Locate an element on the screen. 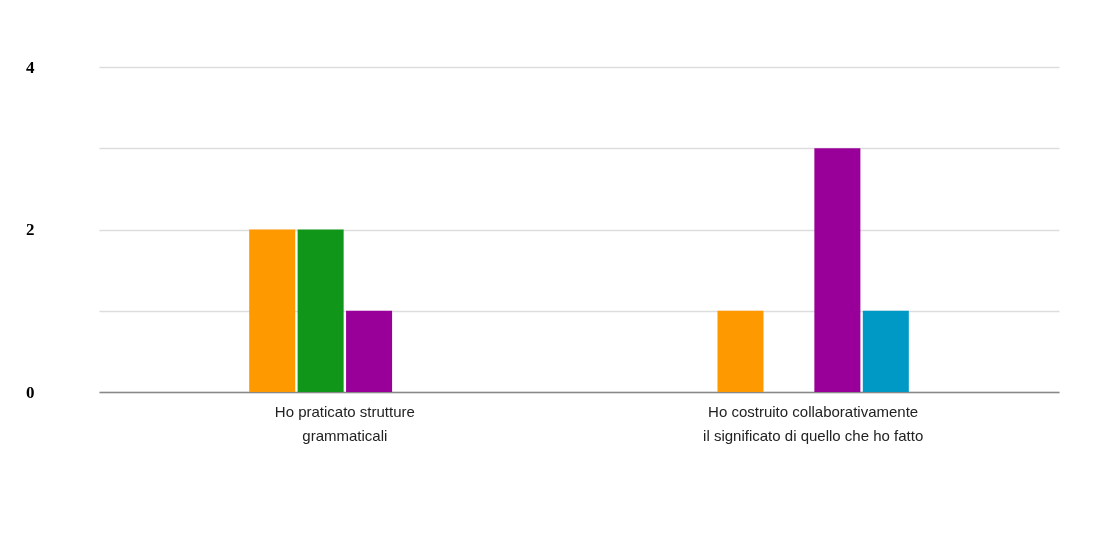 The image size is (1094, 544). y-tick-label: 2 is located at coordinates (30, 229).